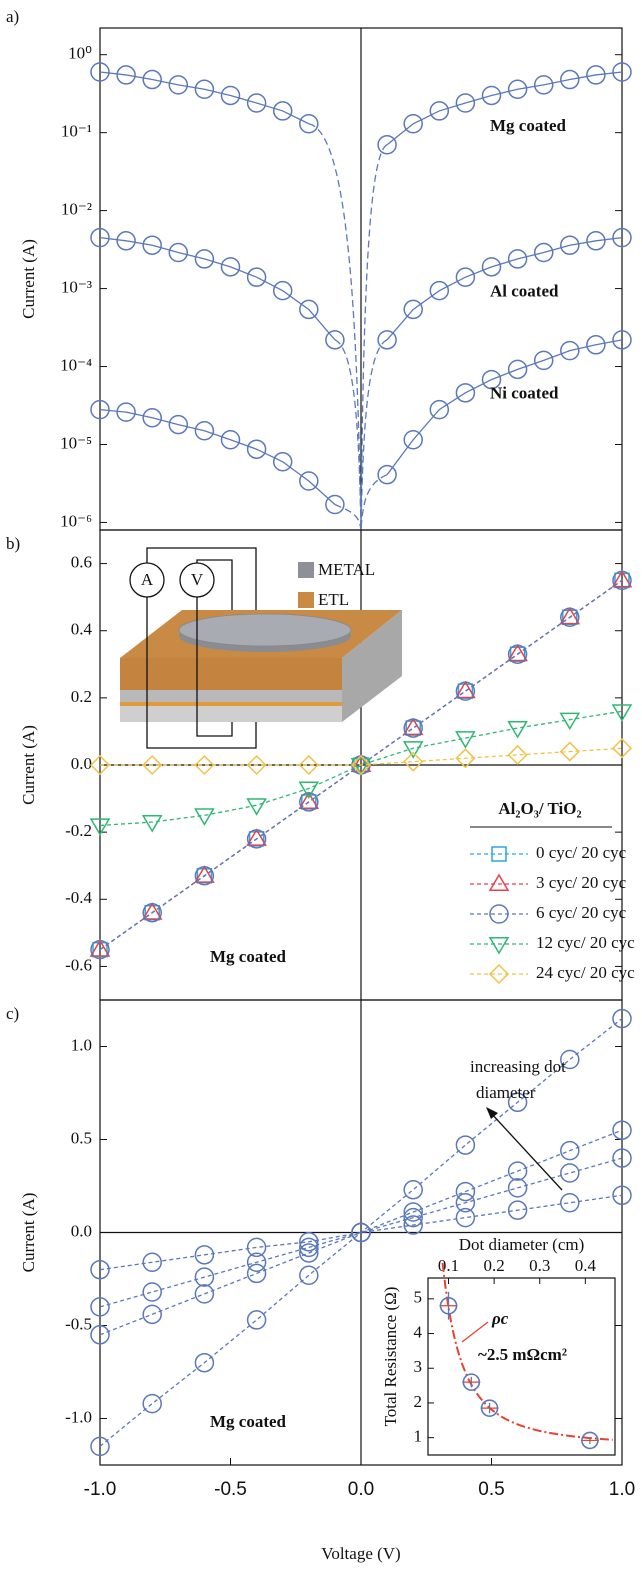 The width and height of the screenshot is (642, 1574). I want to click on etl-label: ETL, so click(333, 599).